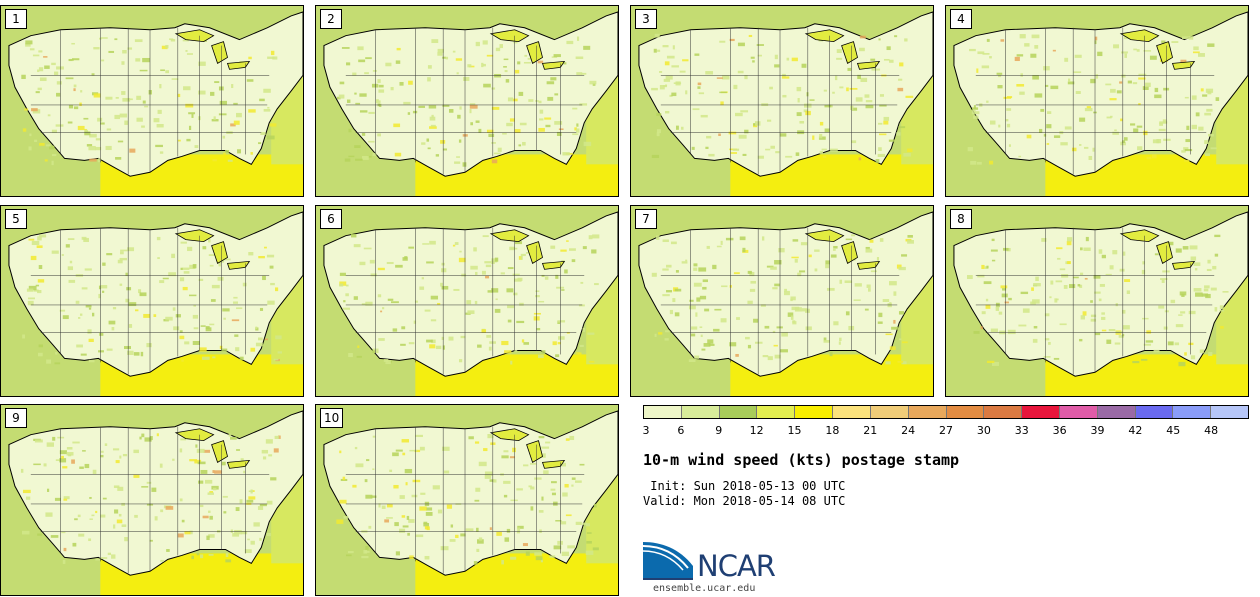  What do you see at coordinates (961, 219) in the screenshot?
I see `panel-number: 8` at bounding box center [961, 219].